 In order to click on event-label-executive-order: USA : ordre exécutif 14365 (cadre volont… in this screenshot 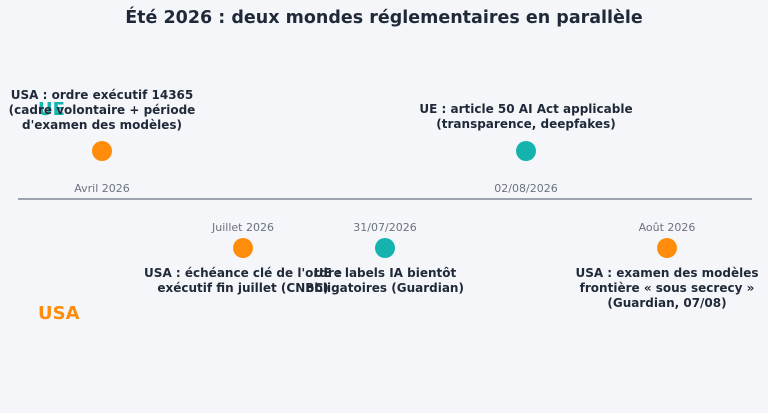, I will do `click(102, 110)`.